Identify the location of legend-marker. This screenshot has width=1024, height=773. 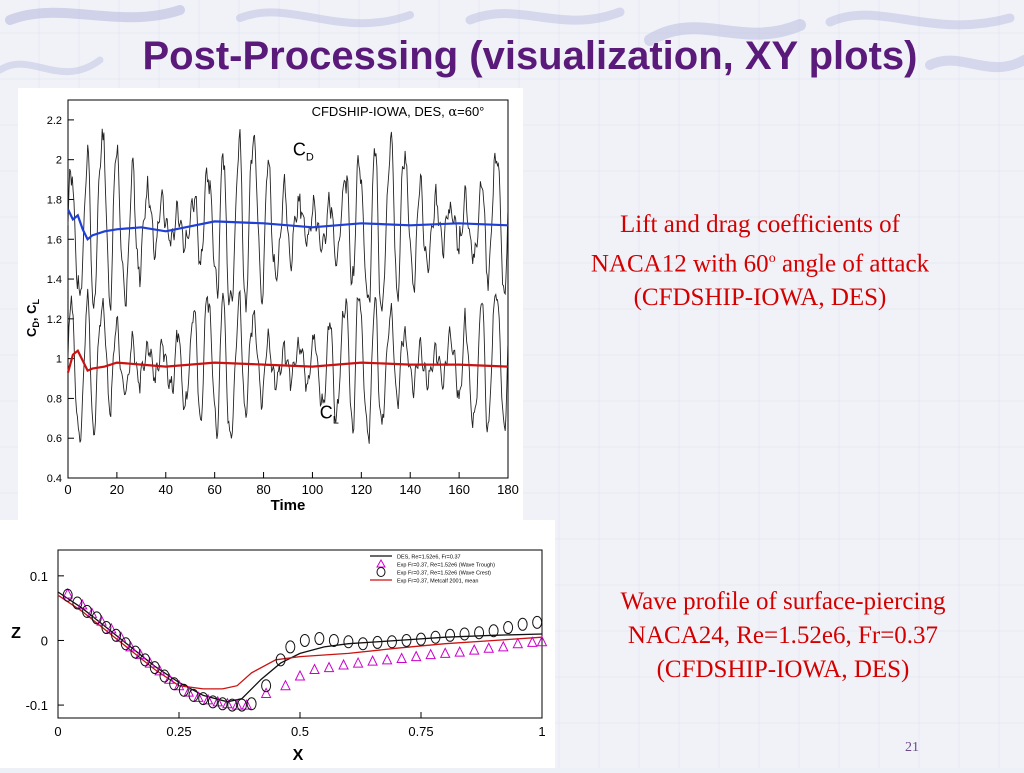
(381, 563).